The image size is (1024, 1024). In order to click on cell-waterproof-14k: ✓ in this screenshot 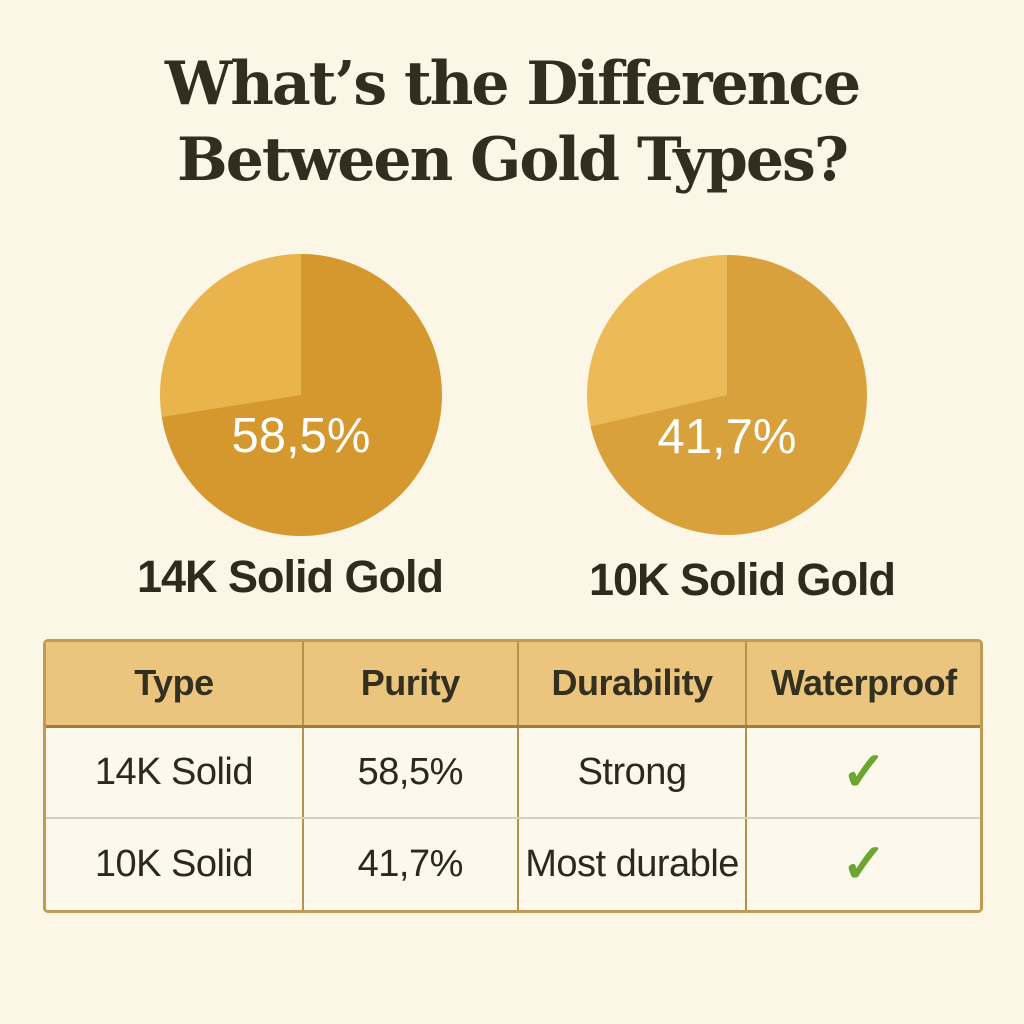, I will do `click(862, 772)`.